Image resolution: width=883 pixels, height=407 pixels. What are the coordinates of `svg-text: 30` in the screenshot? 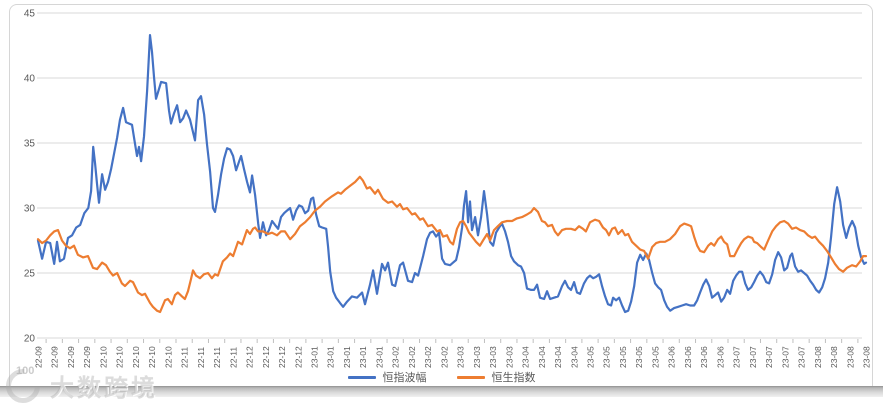 It's located at (30, 209).